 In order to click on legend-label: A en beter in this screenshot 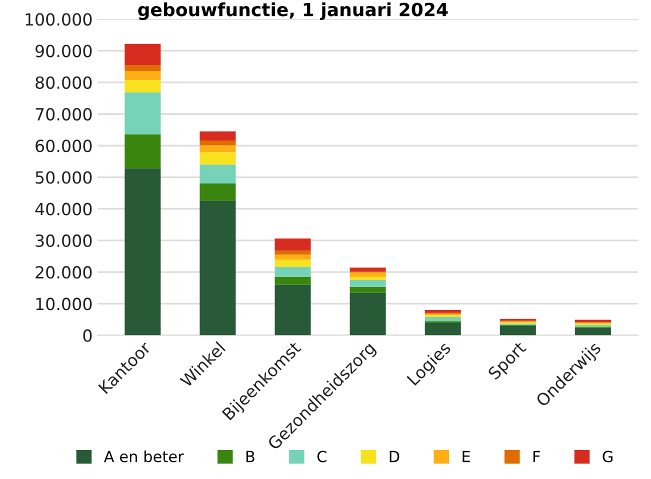, I will do `click(144, 456)`.